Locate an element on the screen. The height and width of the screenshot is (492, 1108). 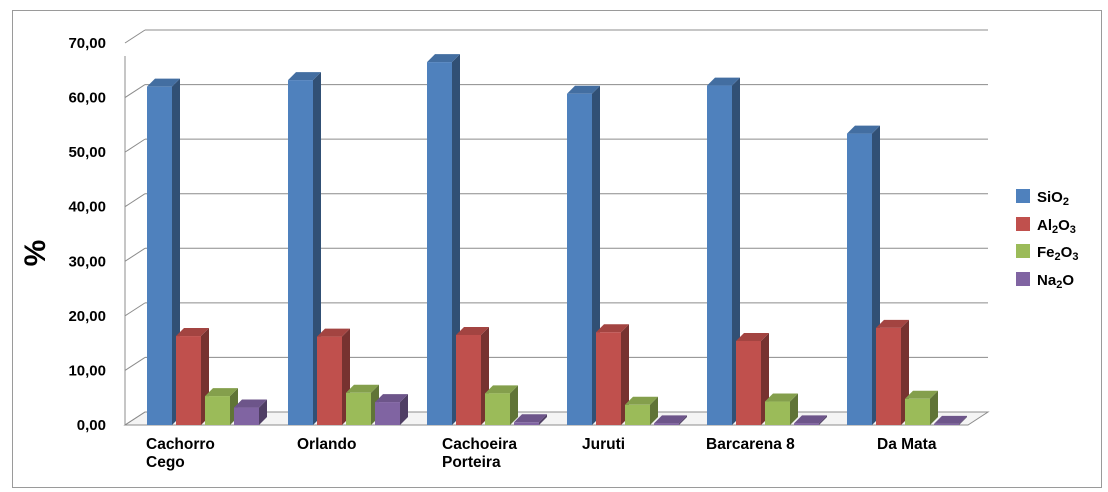
y-tick-label: 70,00 is located at coordinates (87, 43).